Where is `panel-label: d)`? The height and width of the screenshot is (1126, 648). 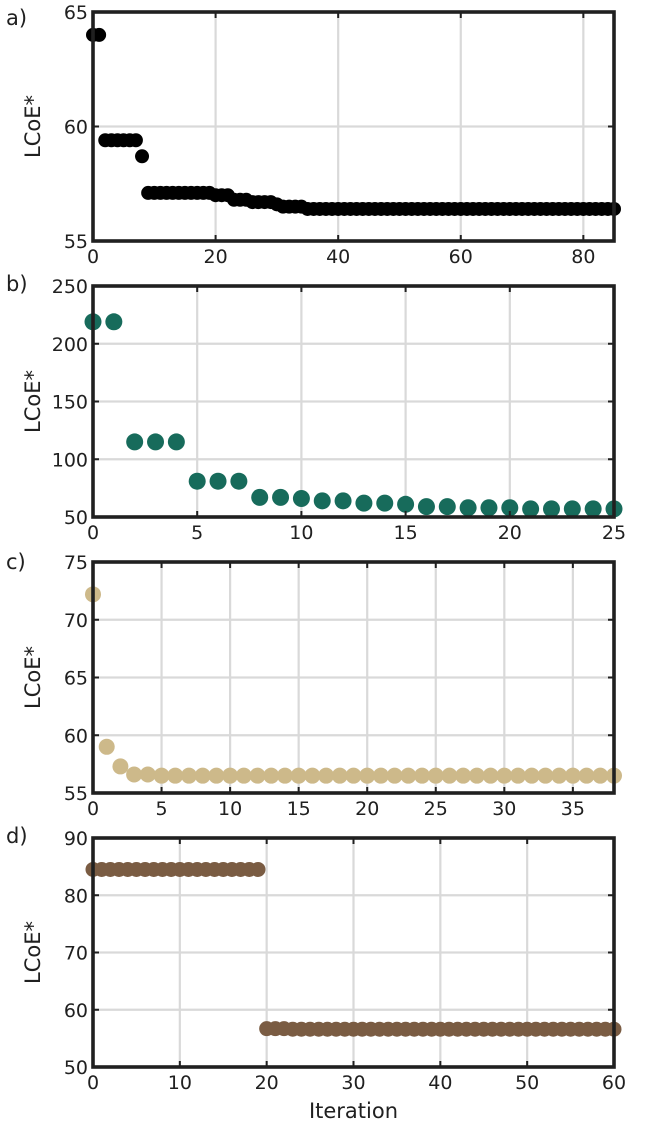
panel-label: d) is located at coordinates (17, 836).